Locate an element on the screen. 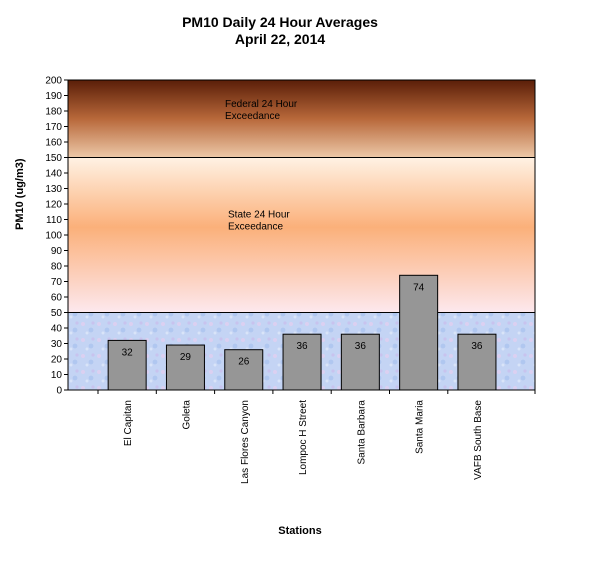 The height and width of the screenshot is (565, 612). bar-value-label: 74 is located at coordinates (419, 287).